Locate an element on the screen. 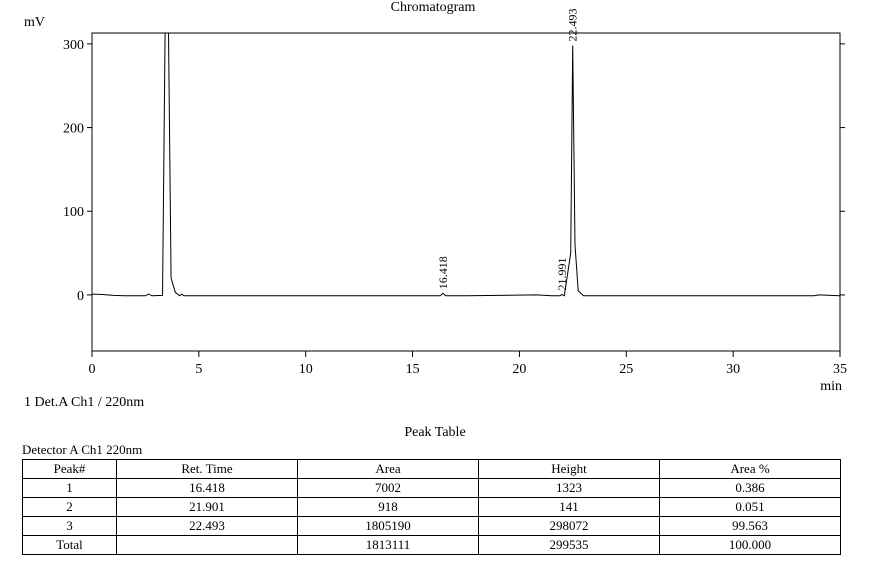  table-cell: Ret. Time is located at coordinates (207, 469).